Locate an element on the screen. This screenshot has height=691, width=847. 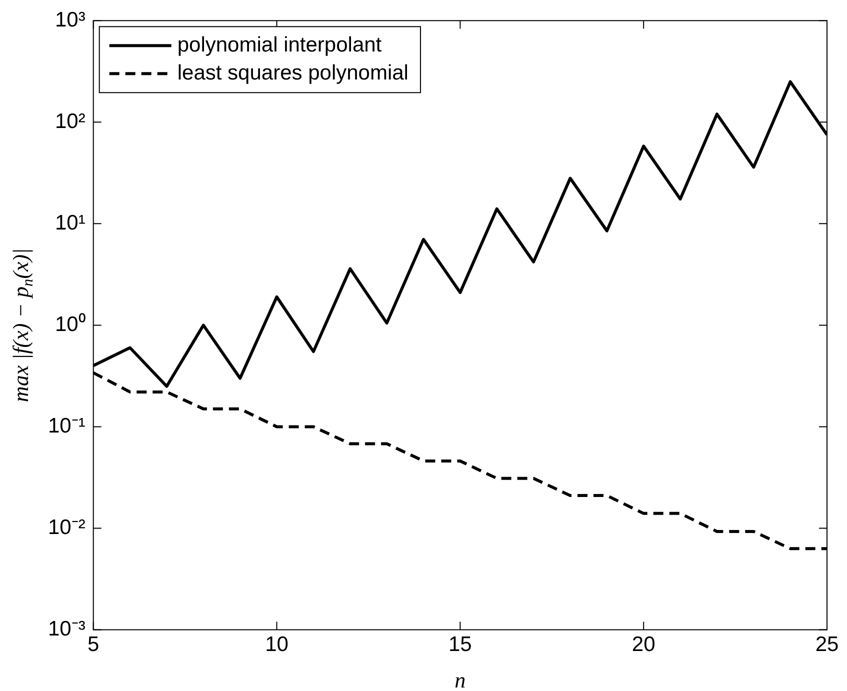
x-tick-label: 15 is located at coordinates (460, 644).